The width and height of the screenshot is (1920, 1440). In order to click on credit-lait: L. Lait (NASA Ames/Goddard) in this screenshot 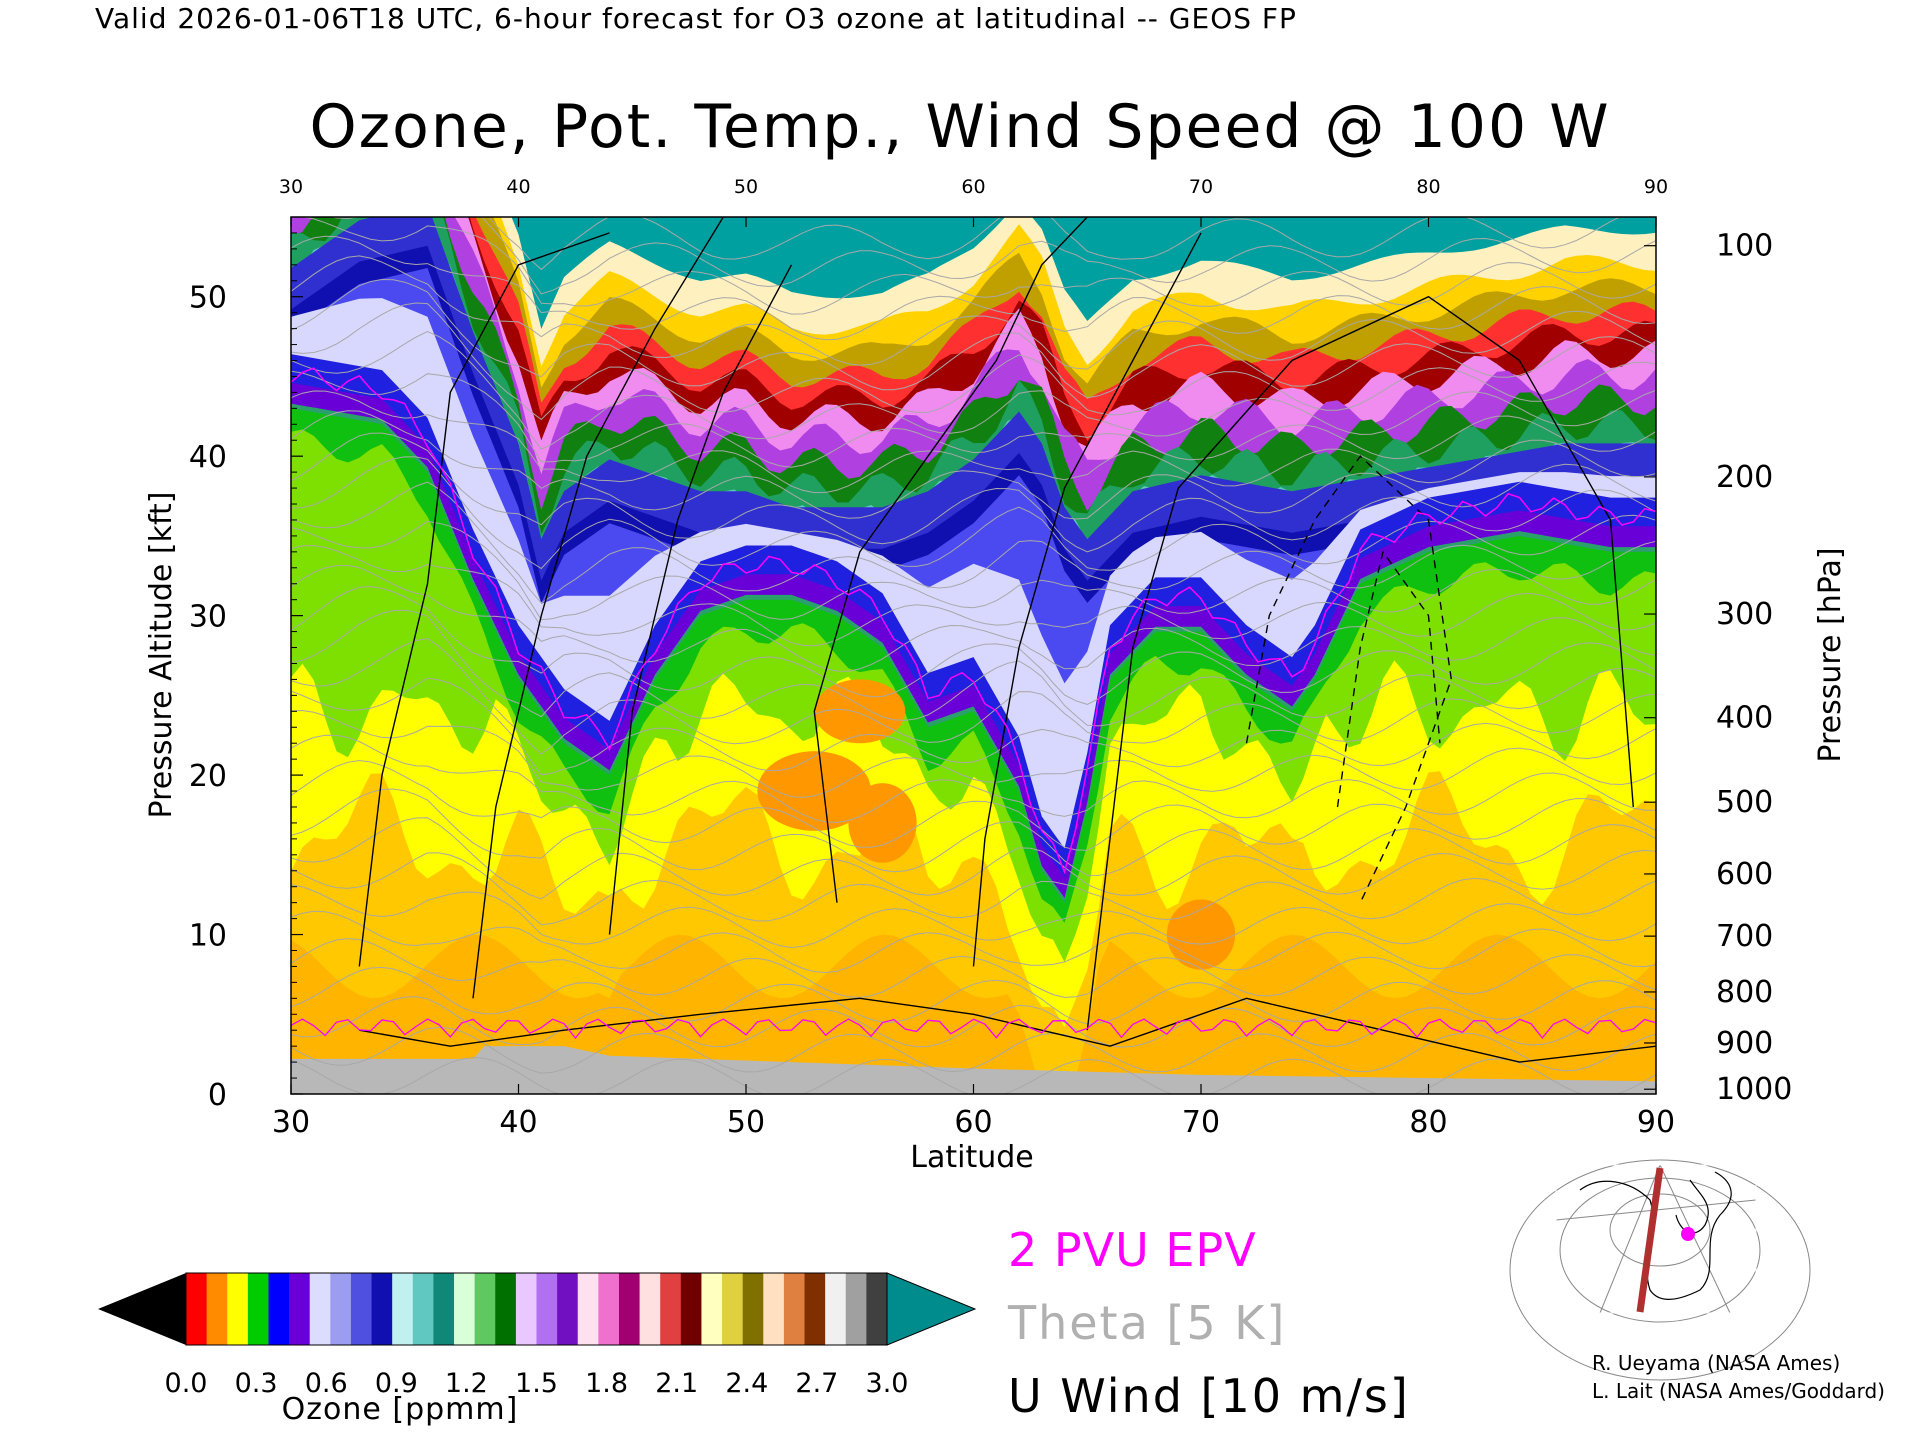, I will do `click(1738, 1391)`.